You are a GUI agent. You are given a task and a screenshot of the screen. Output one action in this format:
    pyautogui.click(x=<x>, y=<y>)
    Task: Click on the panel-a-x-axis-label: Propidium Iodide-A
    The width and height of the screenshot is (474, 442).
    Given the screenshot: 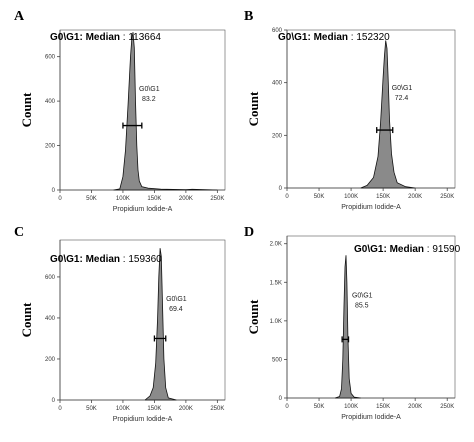 What is the action you would take?
    pyautogui.click(x=143, y=209)
    